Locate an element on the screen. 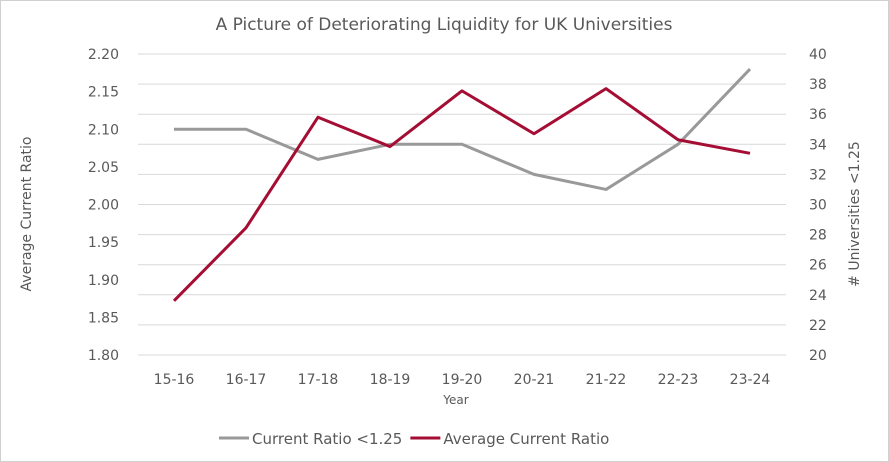  x-axis-label: Year is located at coordinates (455, 400).